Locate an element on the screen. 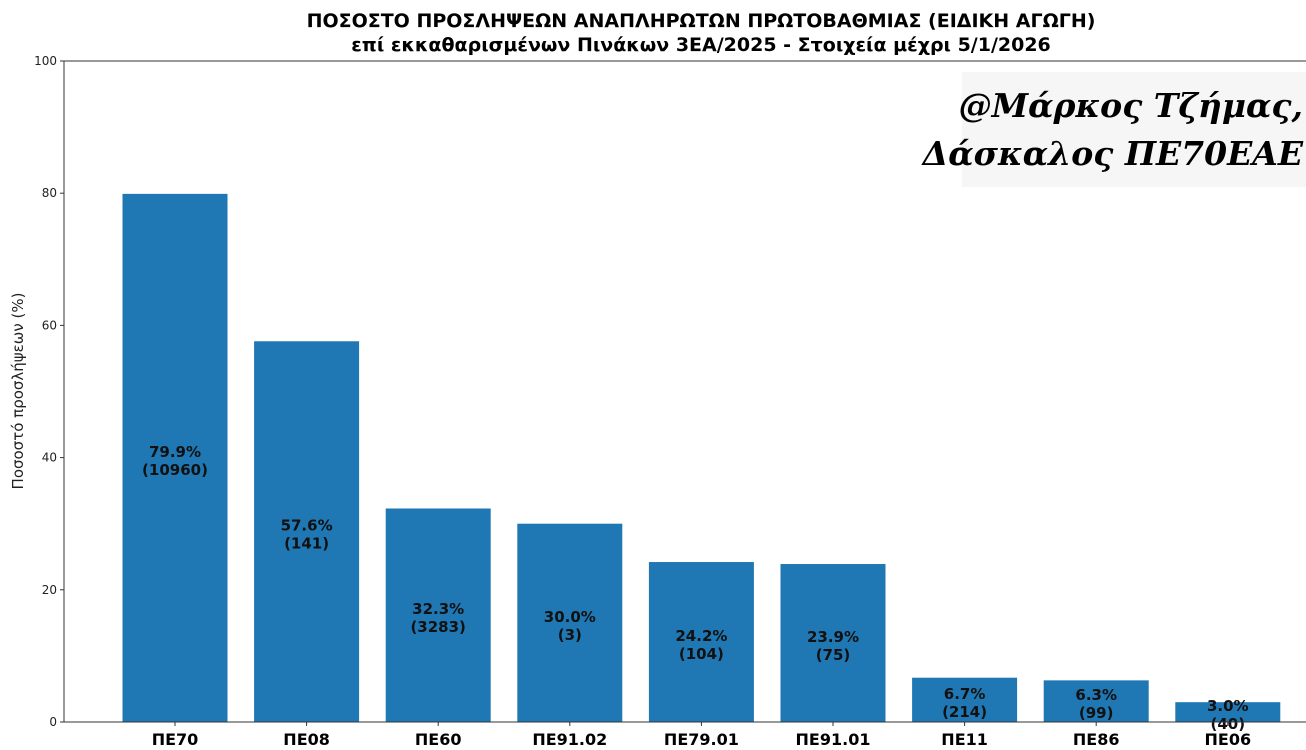 This screenshot has width=1306, height=750. value-label: 3.0% is located at coordinates (1228, 706).